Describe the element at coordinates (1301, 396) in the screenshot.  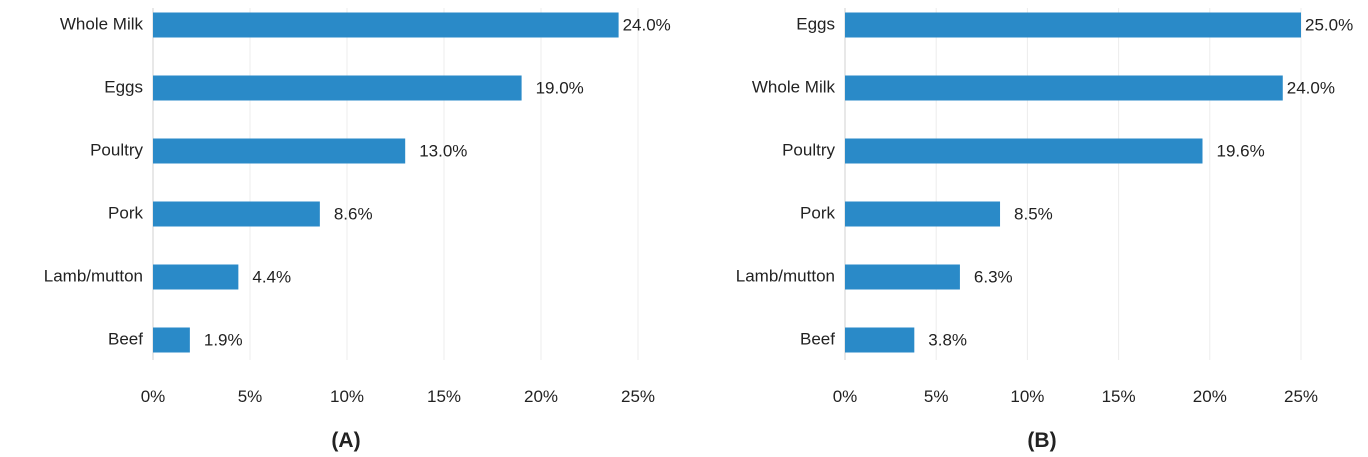
I see `panel-b-x-tick-label: 25%` at that location.